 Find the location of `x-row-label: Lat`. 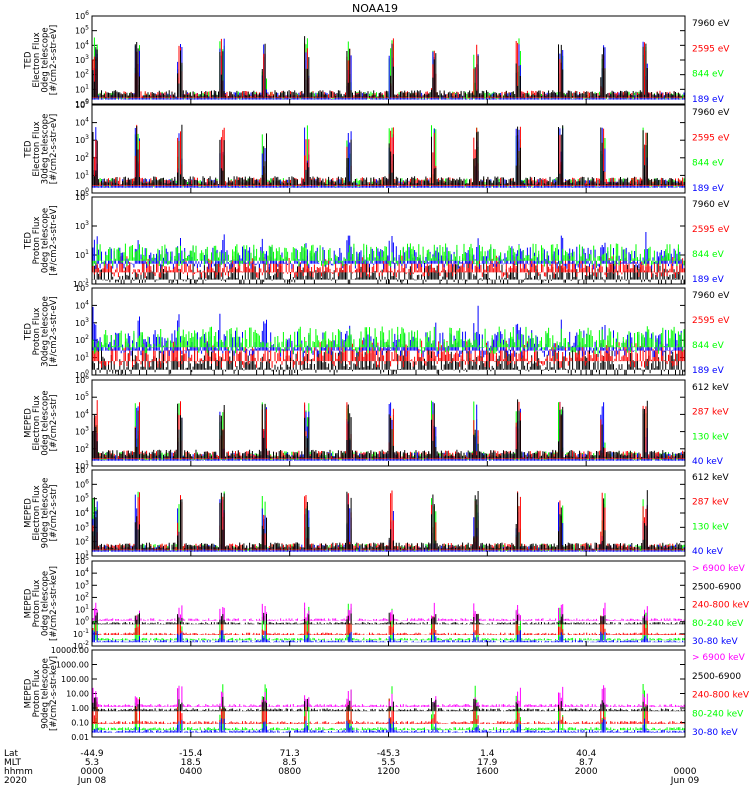

x-row-label: Lat is located at coordinates (11, 754).